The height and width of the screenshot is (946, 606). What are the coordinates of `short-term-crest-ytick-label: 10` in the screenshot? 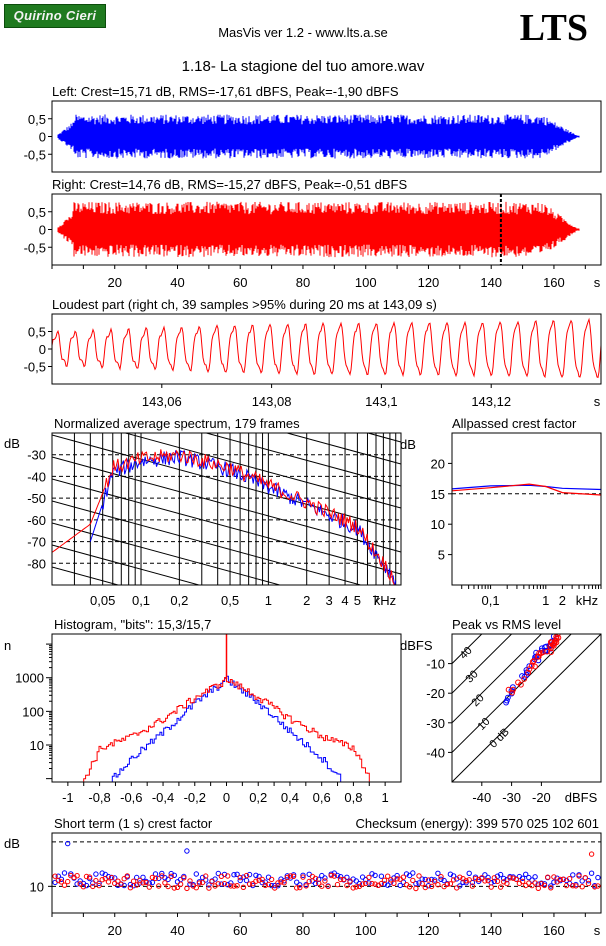 It's located at (37, 886).